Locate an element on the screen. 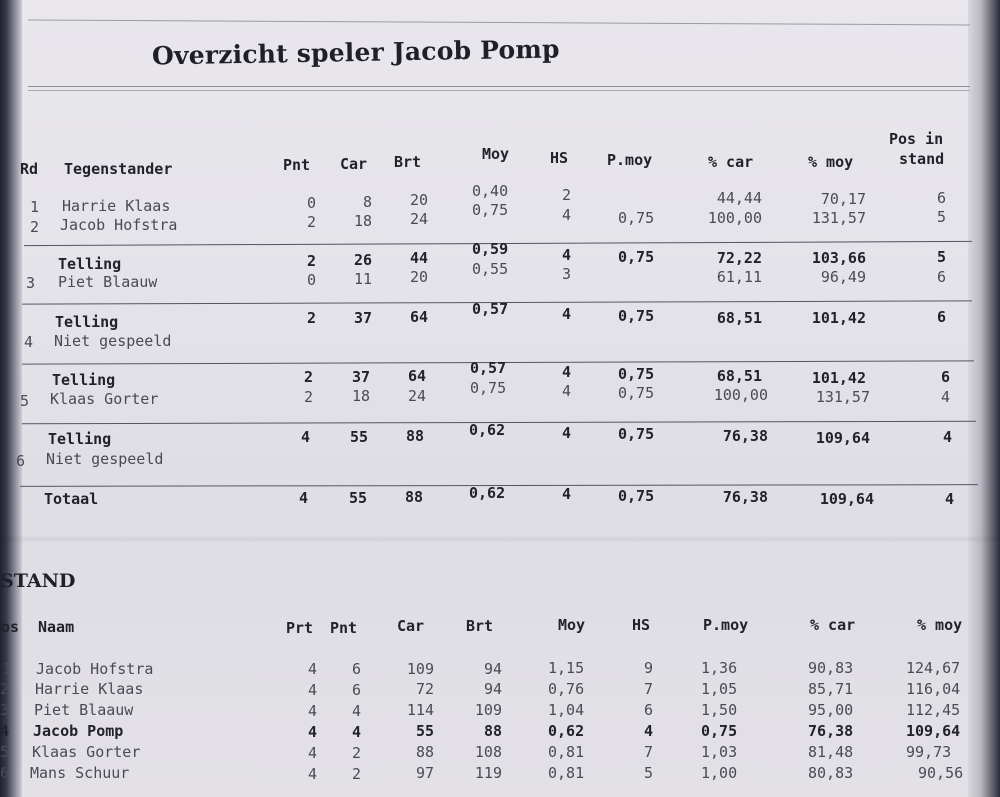 The image size is (1000, 797). header-hs: HS is located at coordinates (559, 158).